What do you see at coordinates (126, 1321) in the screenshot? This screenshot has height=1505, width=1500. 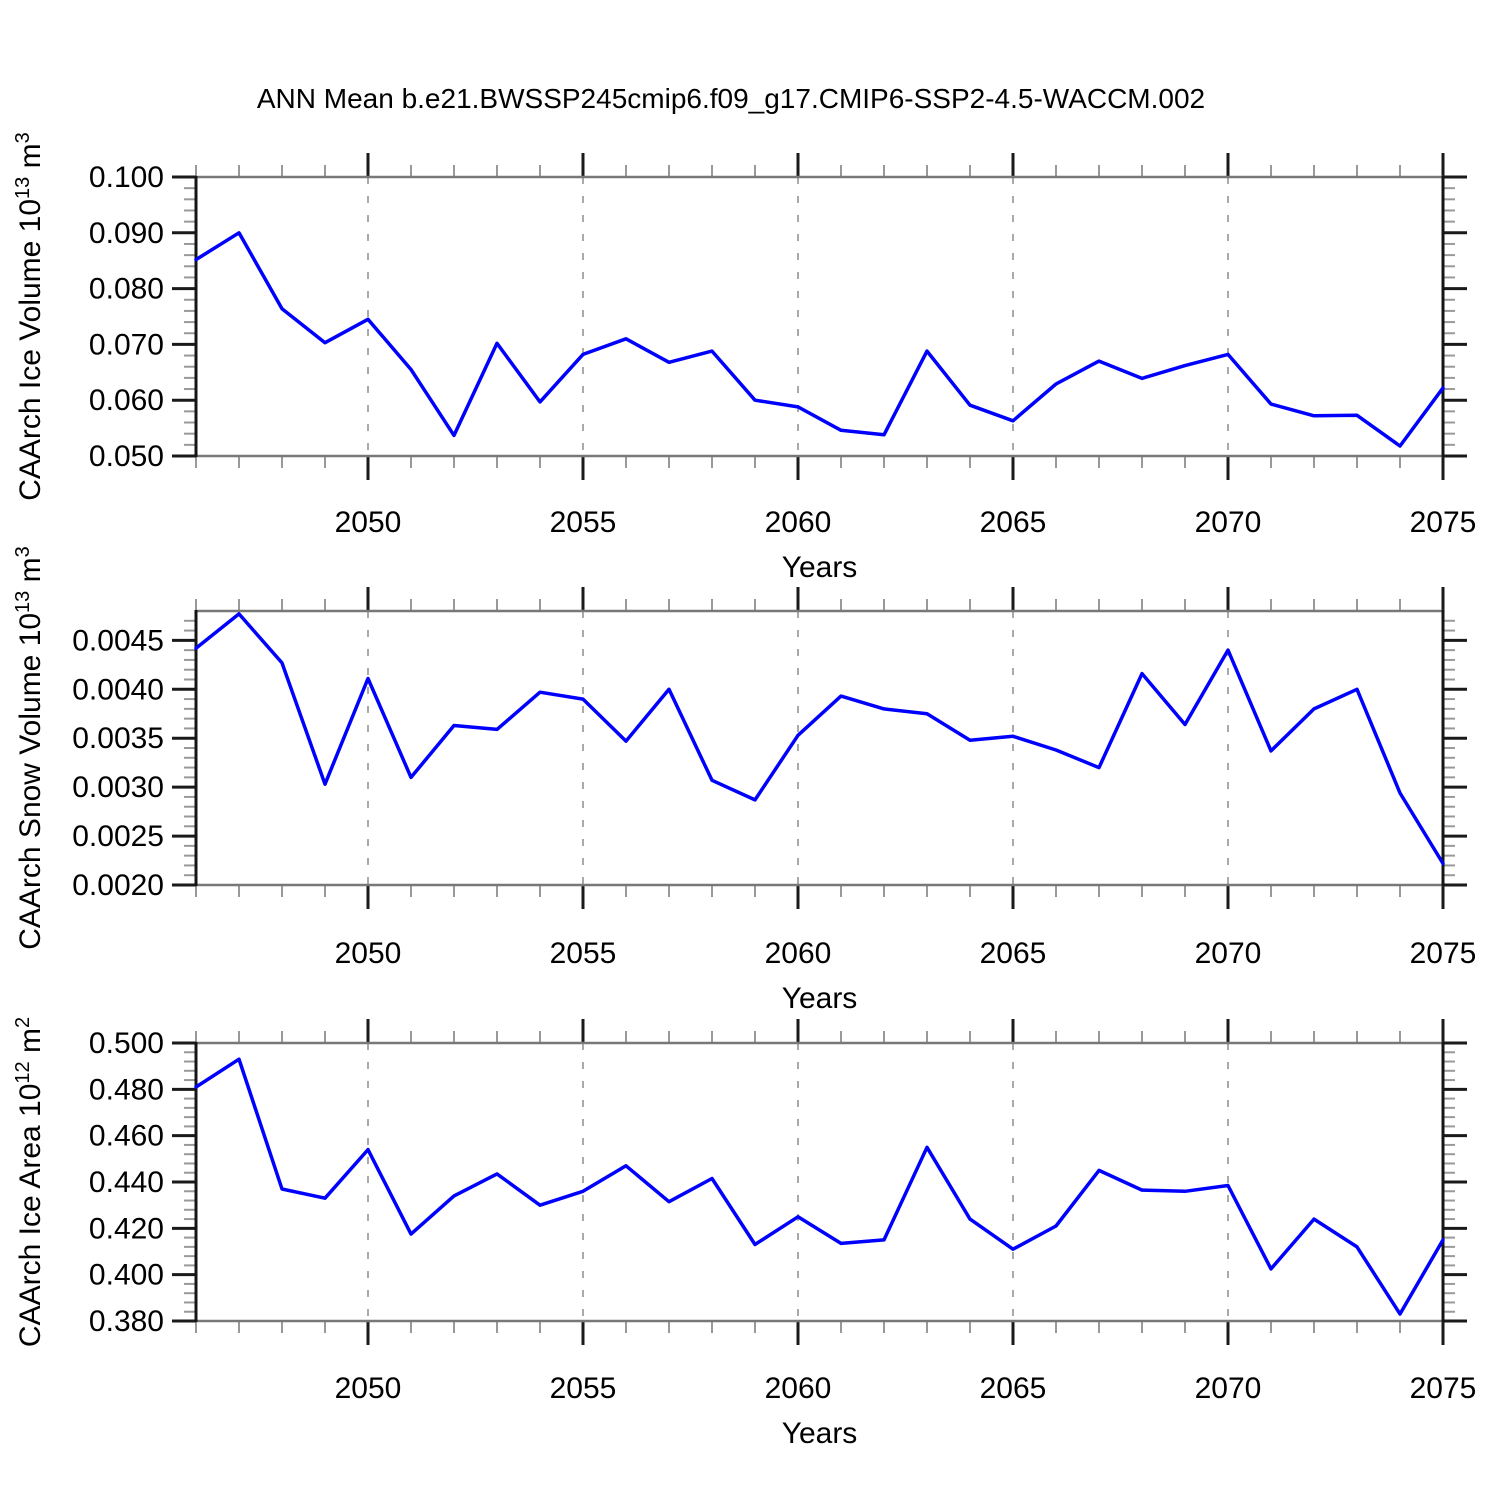 I see `y-tick-label: 0.380` at bounding box center [126, 1321].